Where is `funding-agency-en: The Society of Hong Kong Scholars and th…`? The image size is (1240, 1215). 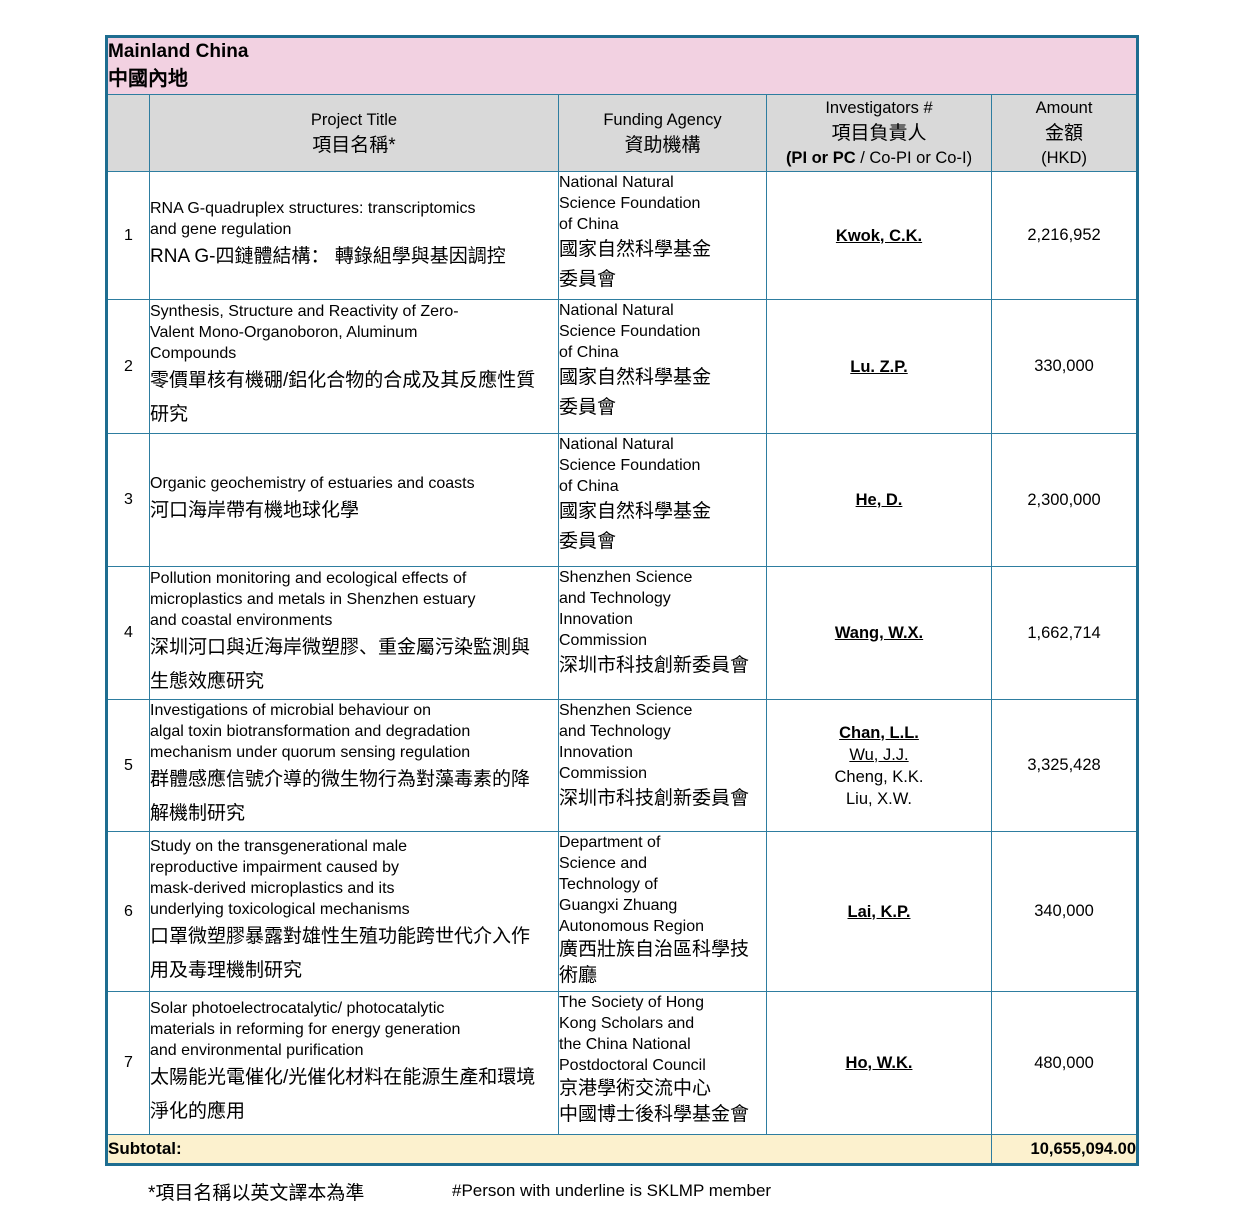 funding-agency-en: The Society of Hong Kong Scholars and th… is located at coordinates (632, 1034).